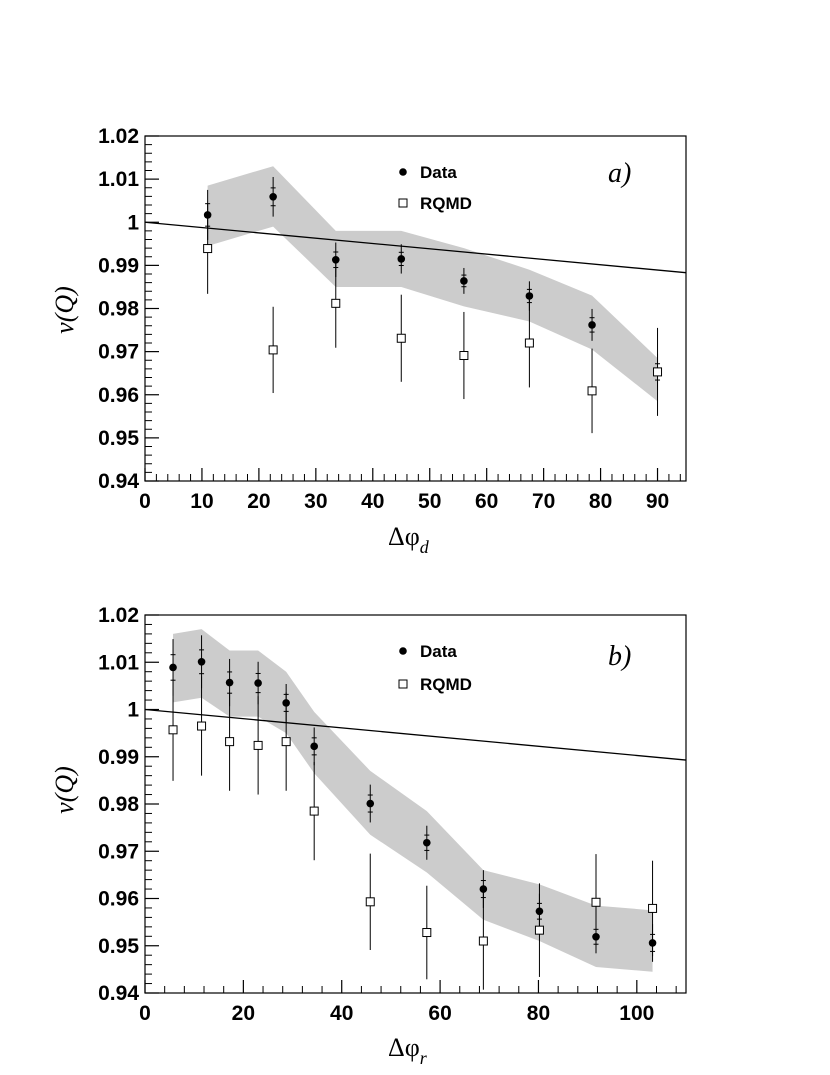  I want to click on panel-a-y-tick-label: 1.01, so click(118, 179).